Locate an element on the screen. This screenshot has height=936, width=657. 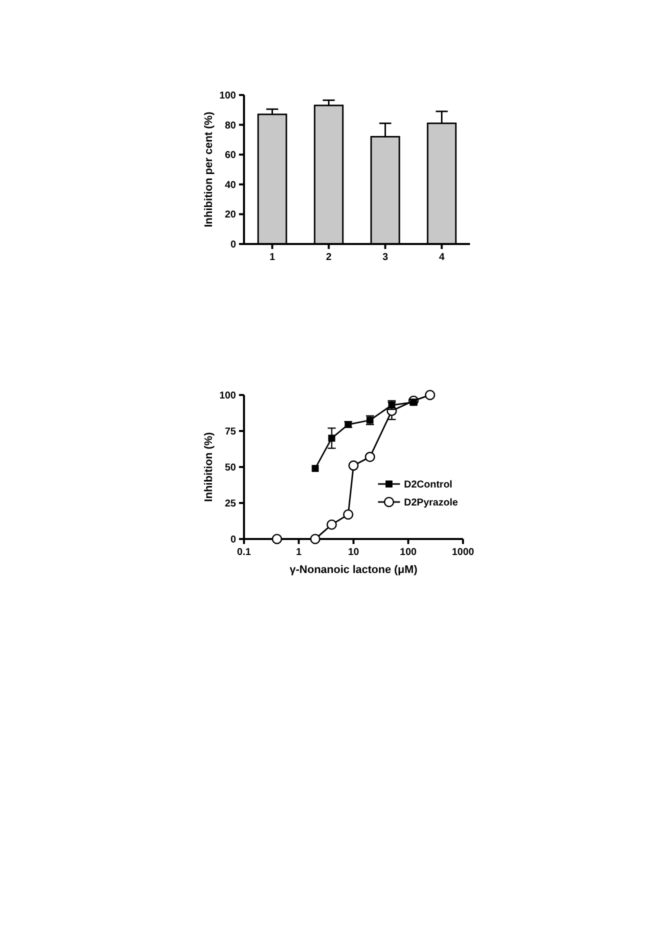
y-tick-label: 40 is located at coordinates (230, 185).